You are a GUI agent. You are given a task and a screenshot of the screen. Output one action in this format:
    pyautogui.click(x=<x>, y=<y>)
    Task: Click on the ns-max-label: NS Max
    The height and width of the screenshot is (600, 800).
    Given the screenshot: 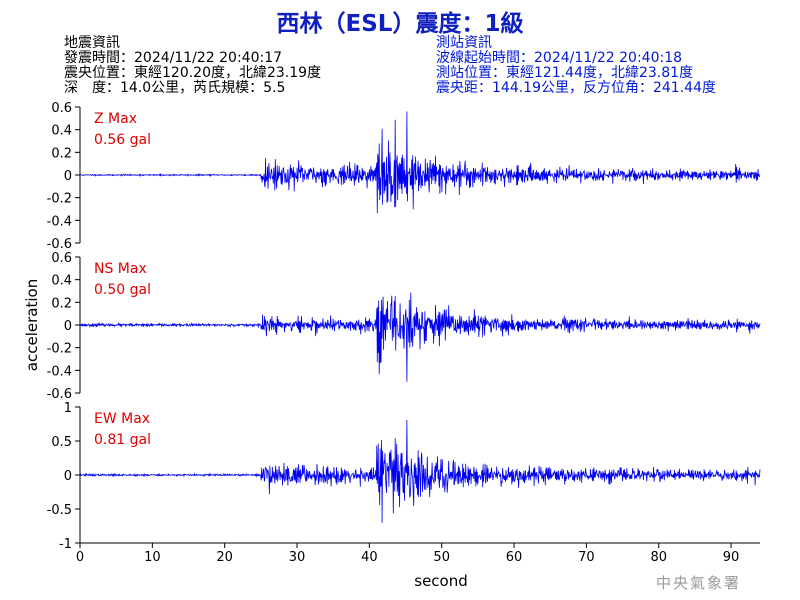 What is the action you would take?
    pyautogui.click(x=120, y=269)
    